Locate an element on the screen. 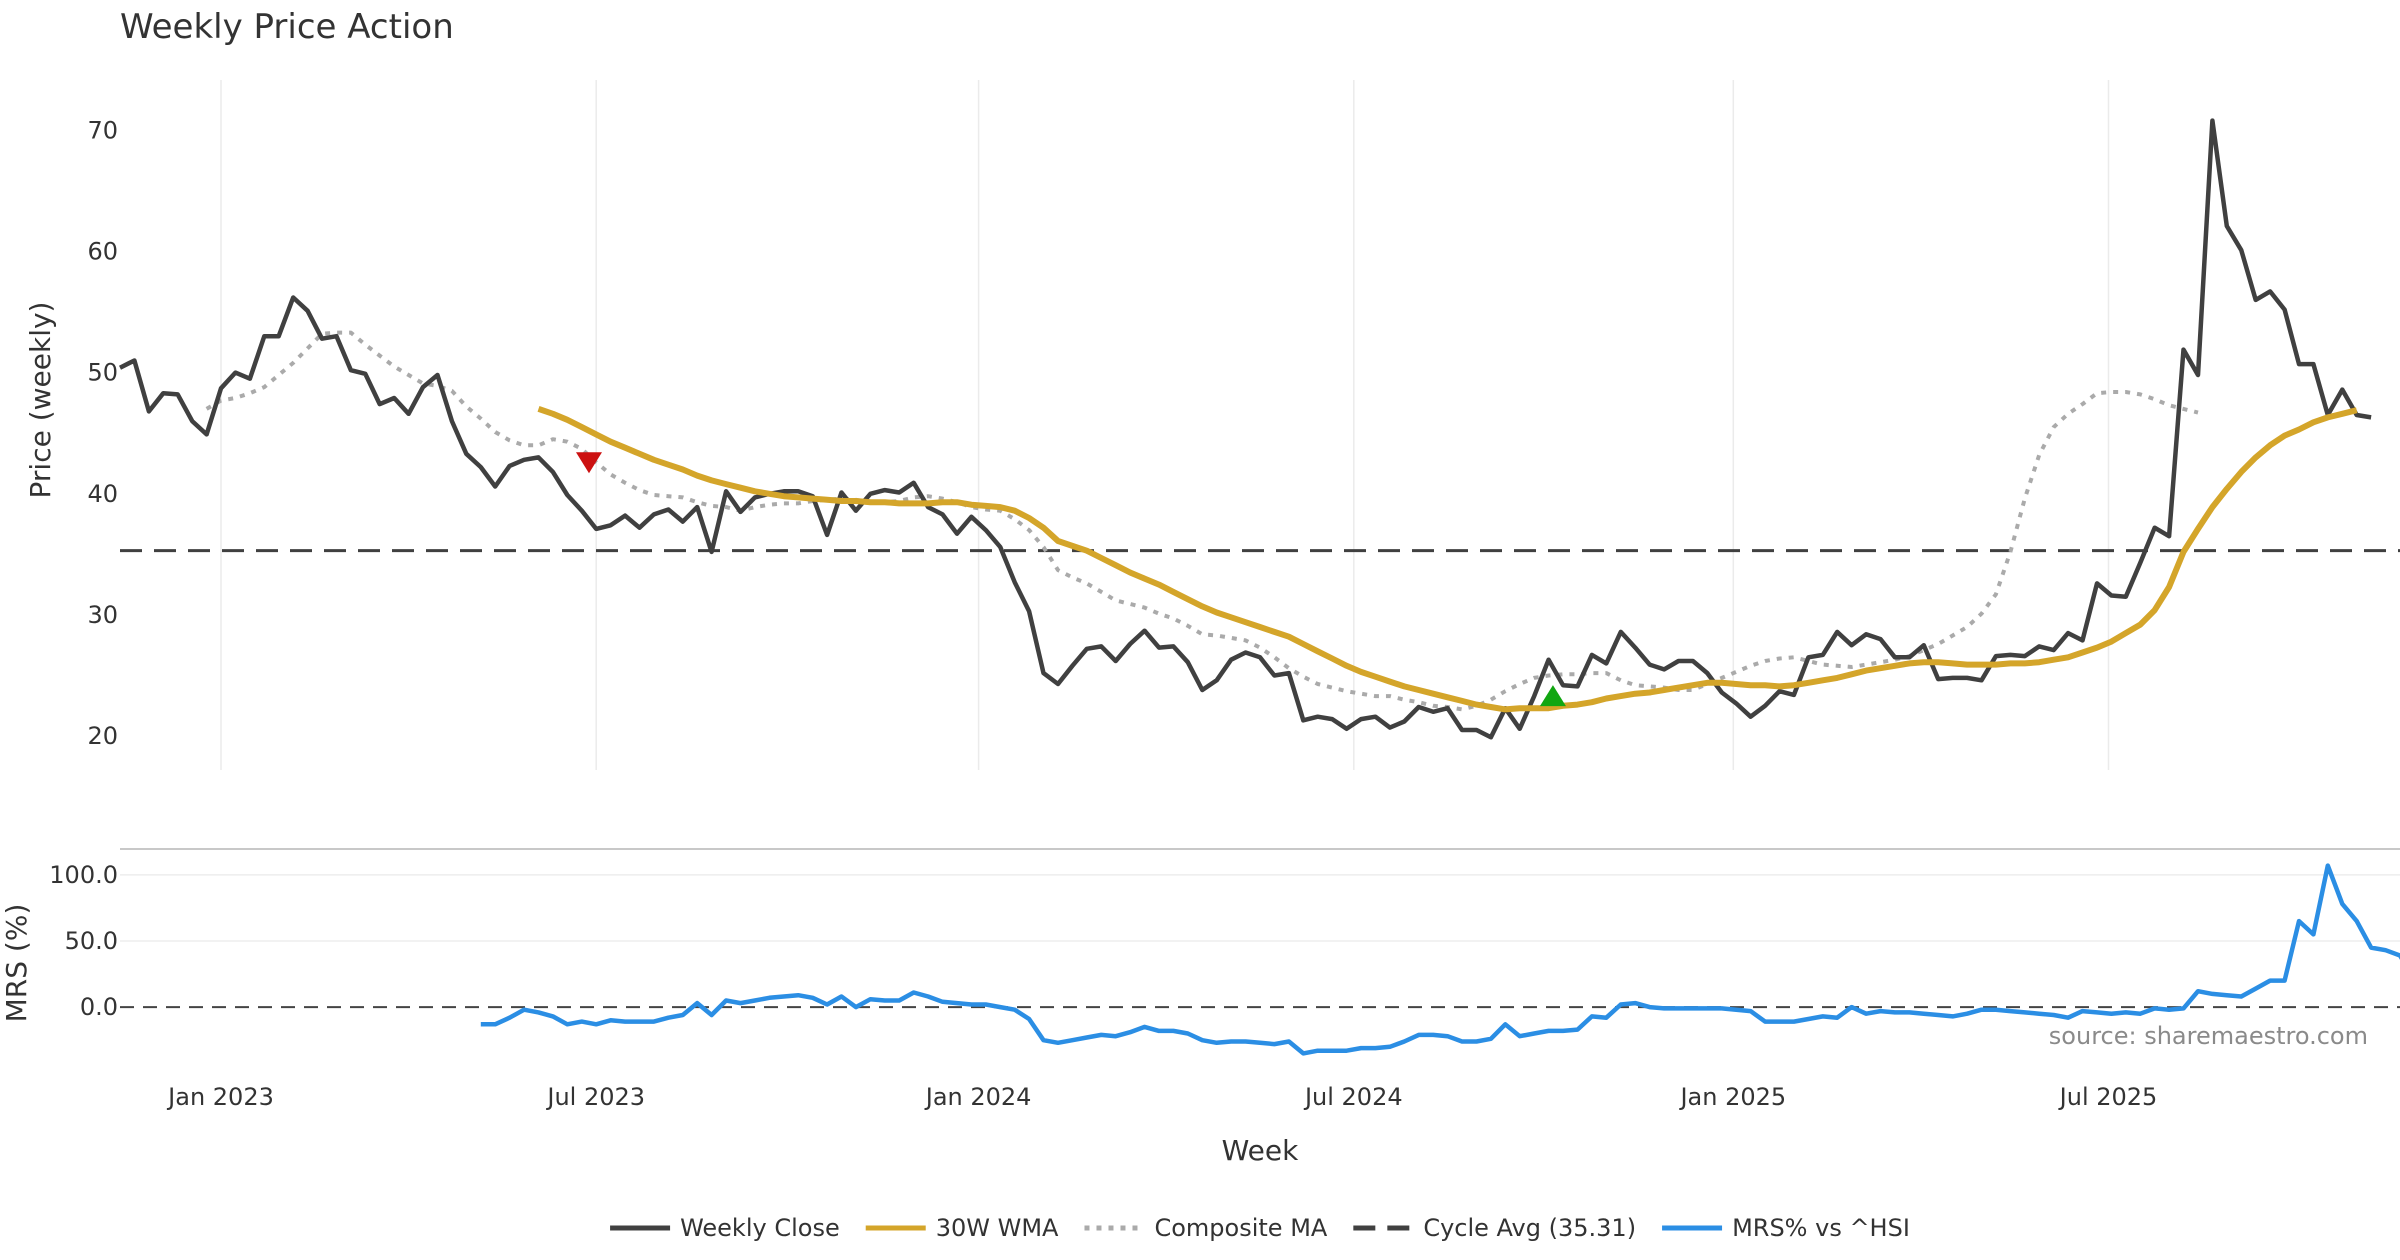 This screenshot has height=1260, width=2400. price-y-tick-40: 40 is located at coordinates (102, 494).